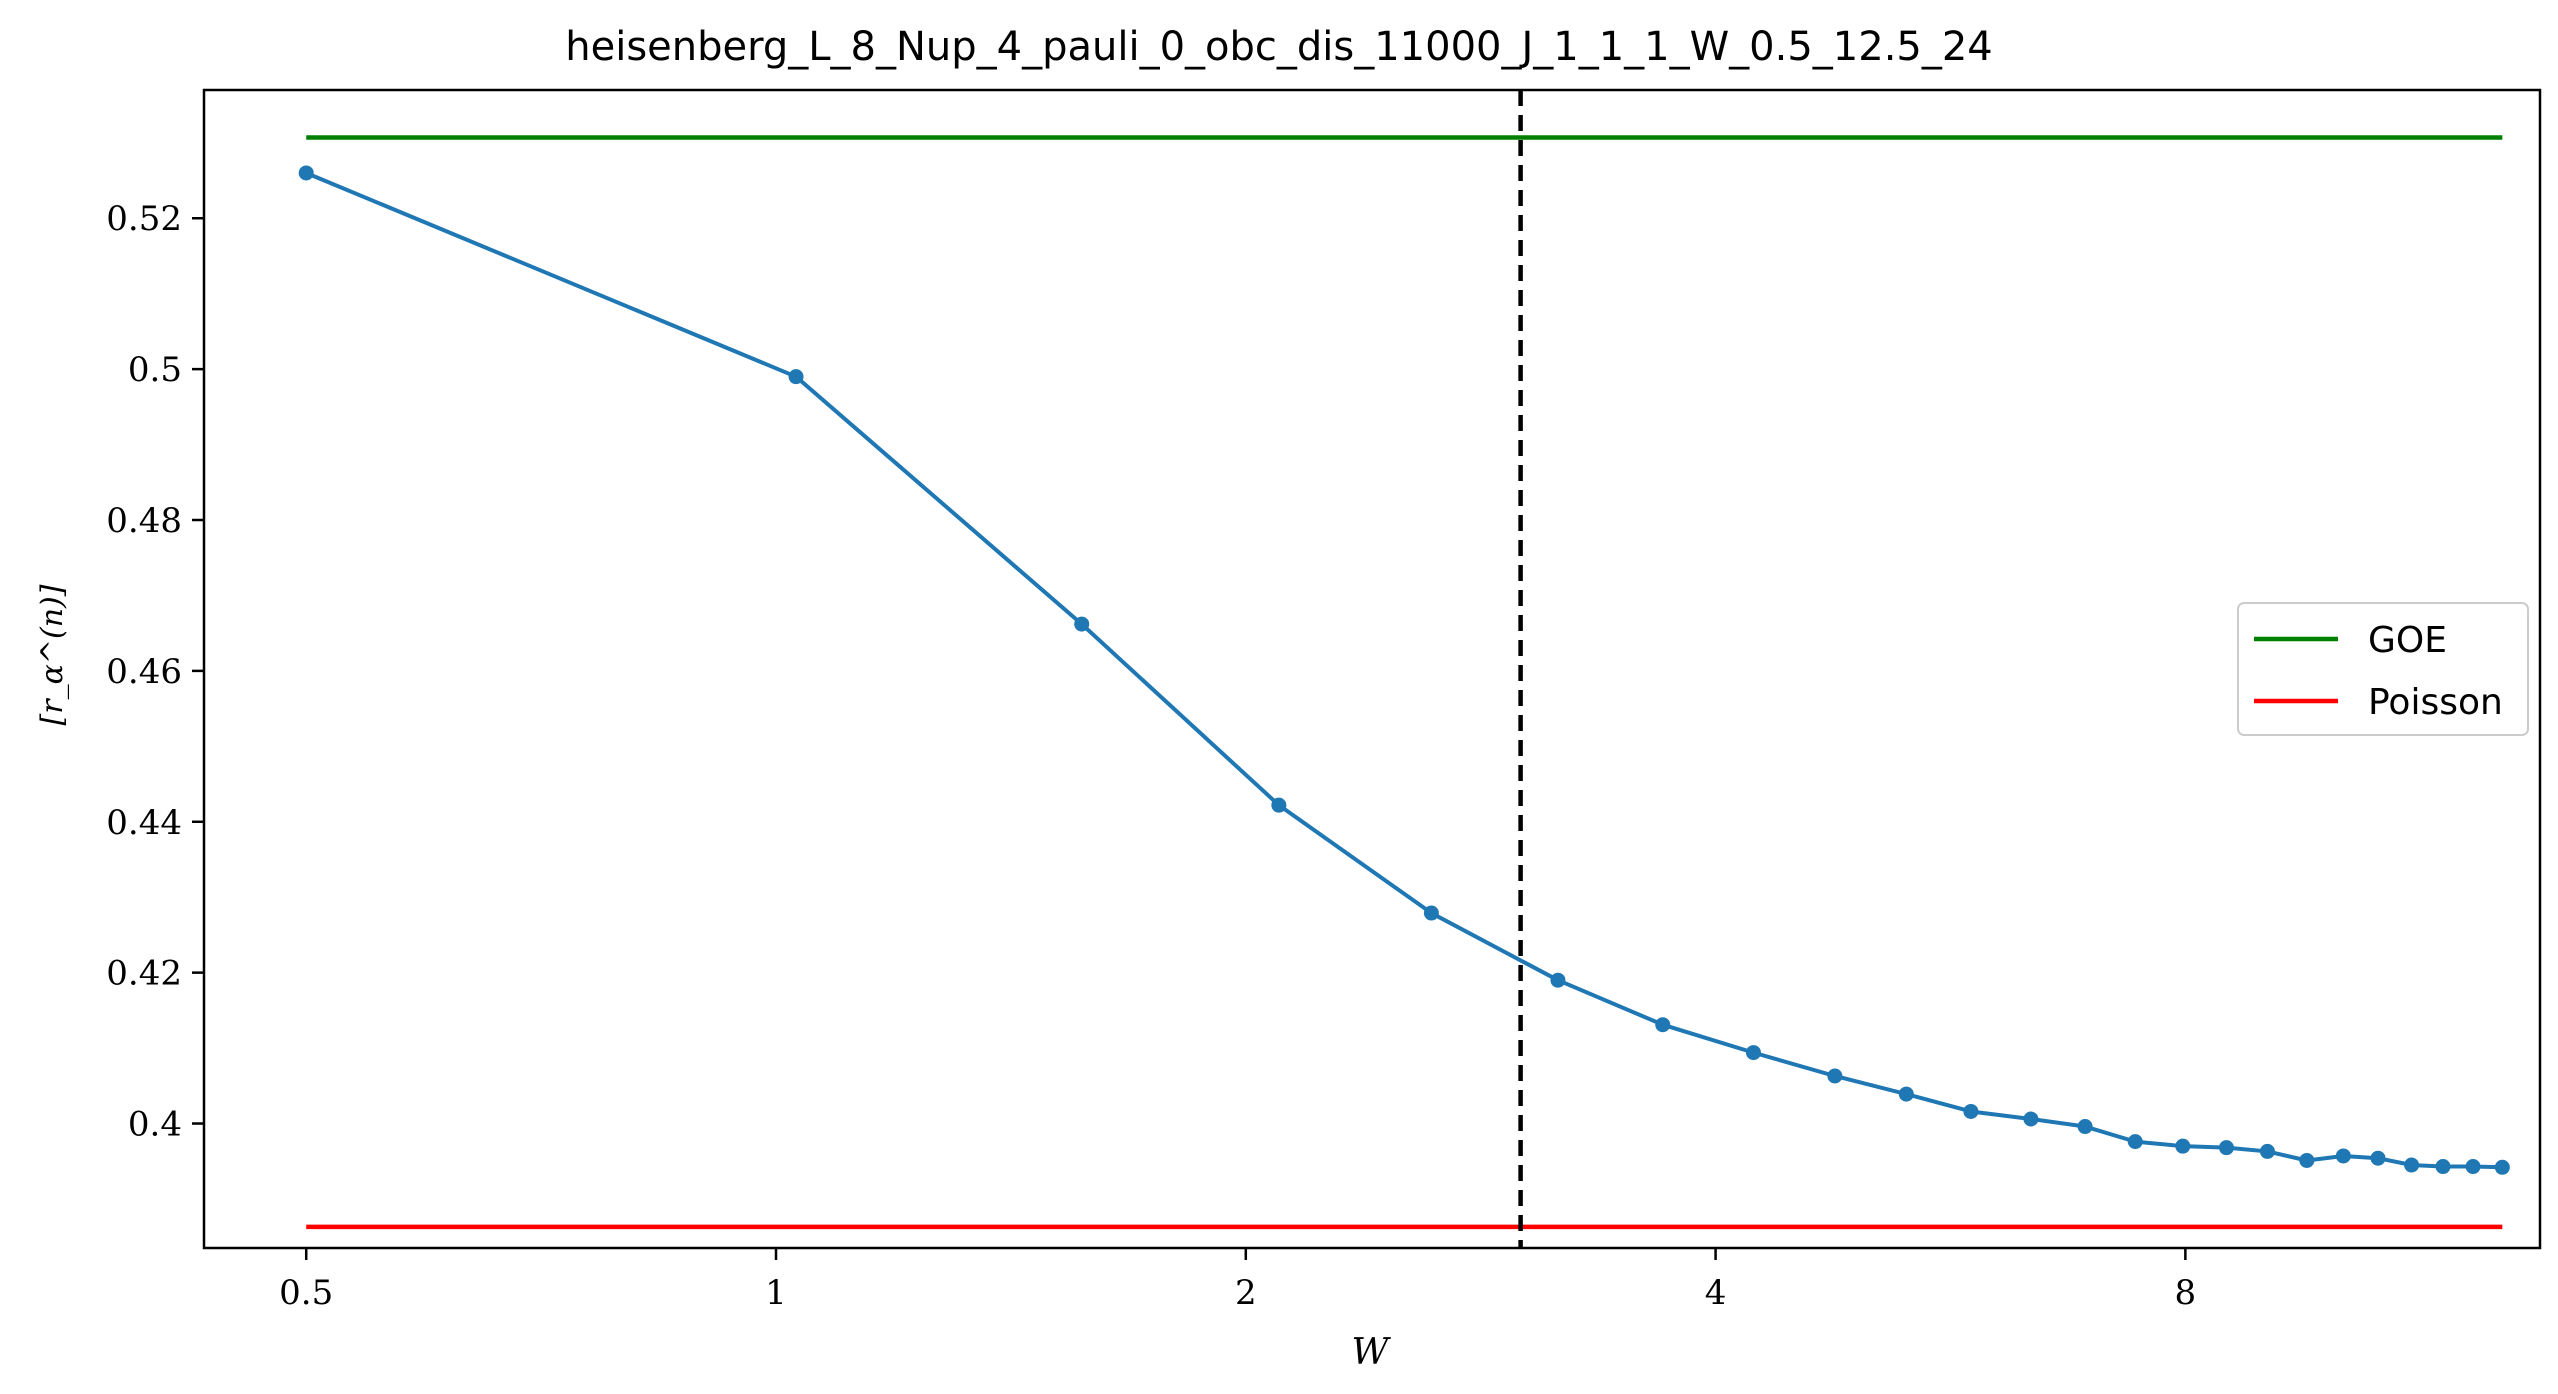 This screenshot has height=1394, width=2558. Describe the element at coordinates (155, 1125) in the screenshot. I see `y-tick-label: 0.4` at that location.